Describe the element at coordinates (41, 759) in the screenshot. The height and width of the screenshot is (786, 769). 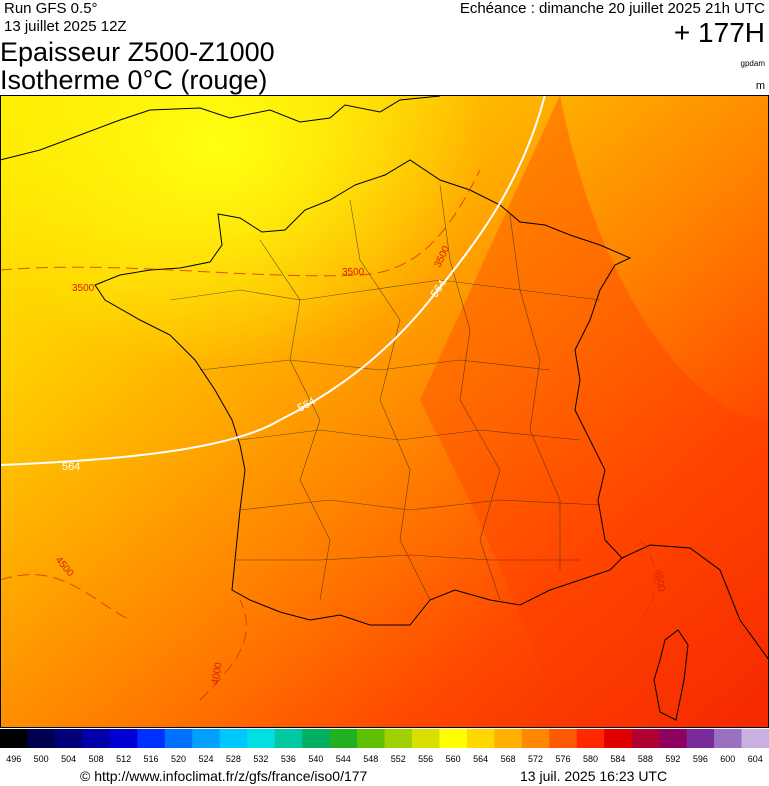
I see `colorbar-label: 500` at that location.